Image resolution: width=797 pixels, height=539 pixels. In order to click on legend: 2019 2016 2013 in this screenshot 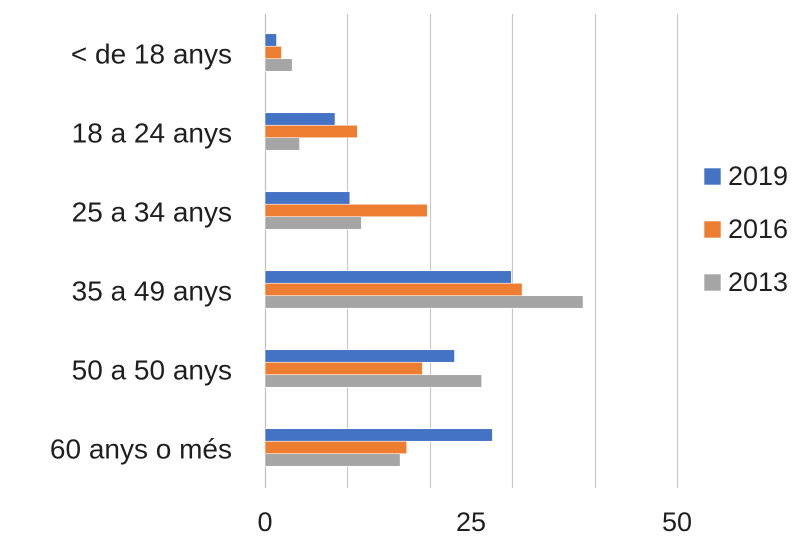, I will do `click(745, 229)`.